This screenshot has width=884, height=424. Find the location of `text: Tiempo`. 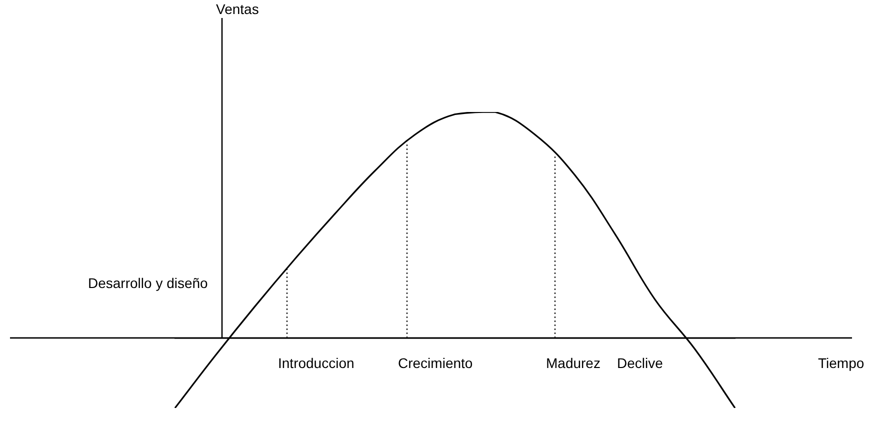

text: Tiempo is located at coordinates (841, 362).